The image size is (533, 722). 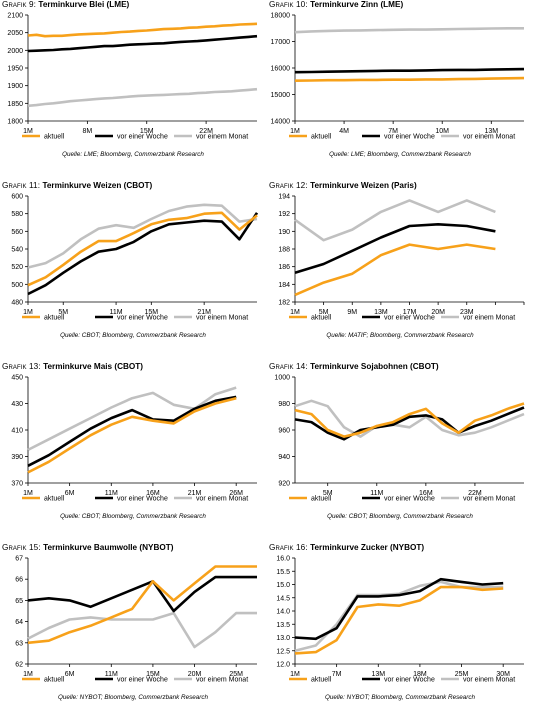 I want to click on y-tick-label: 1850, so click(x=15, y=104).